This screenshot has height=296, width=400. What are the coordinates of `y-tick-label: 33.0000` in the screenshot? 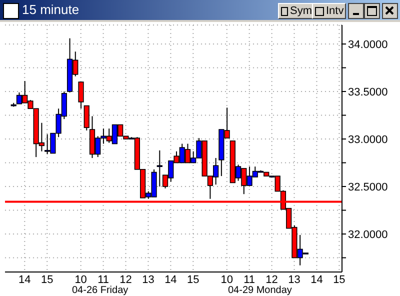 It's located at (368, 140).